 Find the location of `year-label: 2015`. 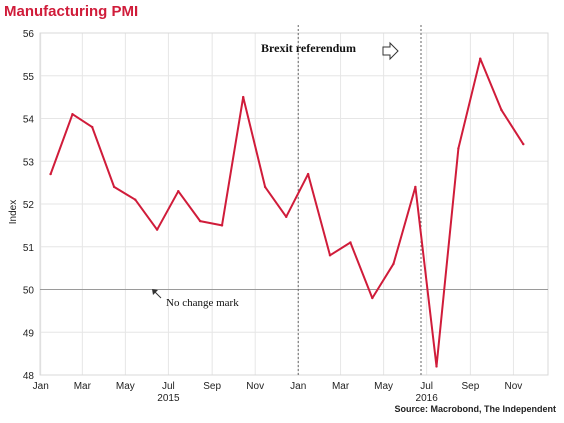

year-label: 2015 is located at coordinates (168, 398).